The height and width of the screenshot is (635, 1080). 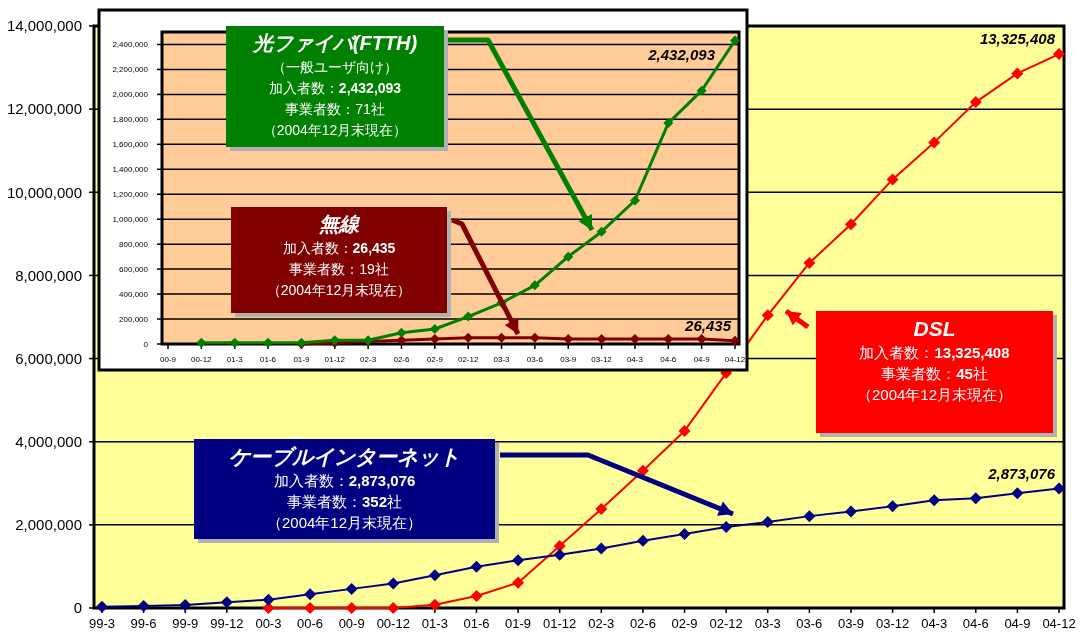 What do you see at coordinates (1059, 623) in the screenshot?
I see `x-tick-label: 04-12` at bounding box center [1059, 623].